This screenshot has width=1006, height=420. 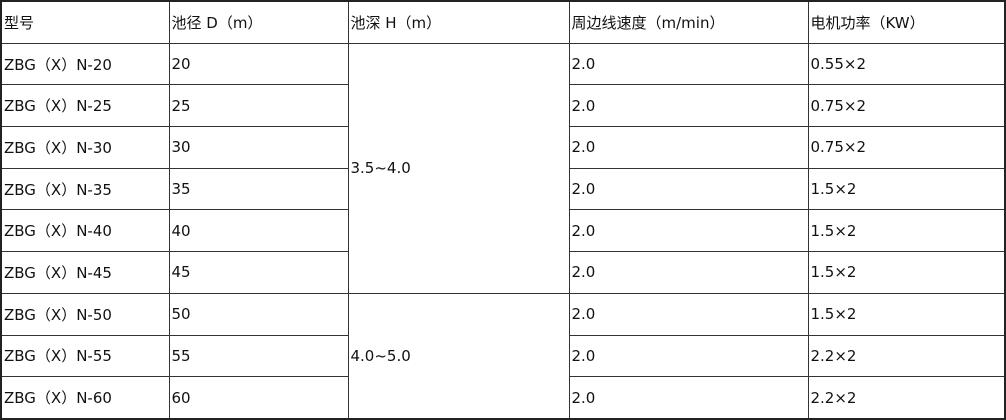 I want to click on cell-model: ZBG（X）N-40, so click(x=85, y=231).